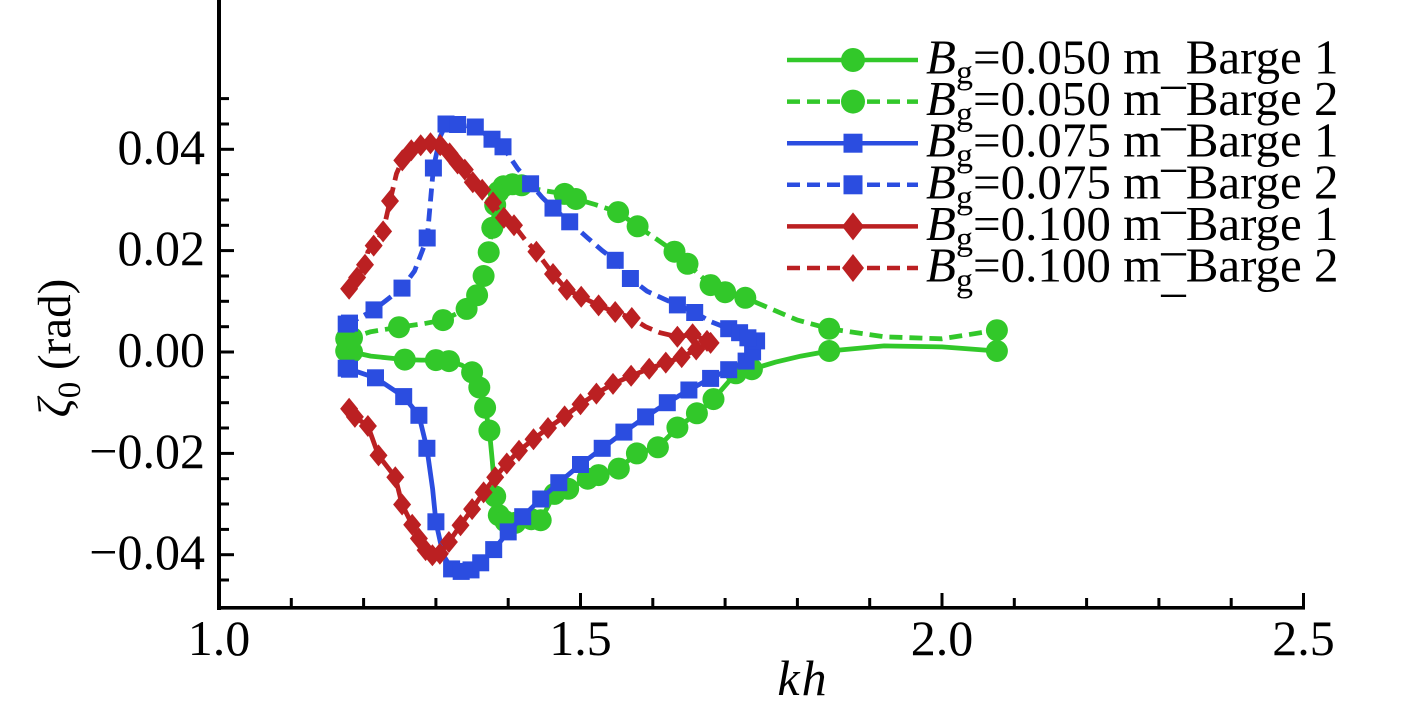 Image resolution: width=1419 pixels, height=712 pixels. Describe the element at coordinates (942, 638) in the screenshot. I see `svg-text: 2.0` at that location.